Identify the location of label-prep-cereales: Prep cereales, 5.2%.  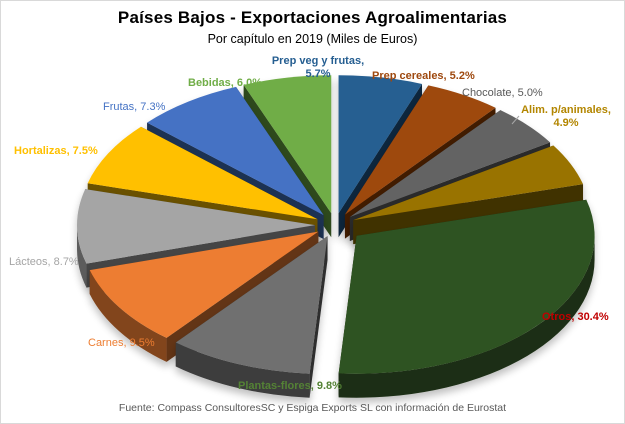
(423, 76).